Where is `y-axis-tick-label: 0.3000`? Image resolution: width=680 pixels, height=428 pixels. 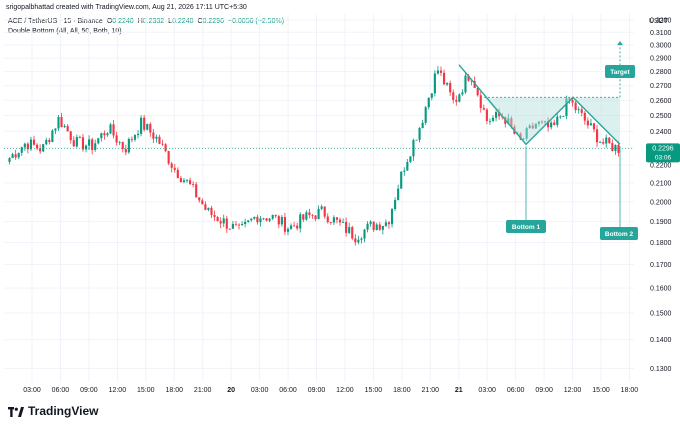
y-axis-tick-label: 0.3000 is located at coordinates (661, 45).